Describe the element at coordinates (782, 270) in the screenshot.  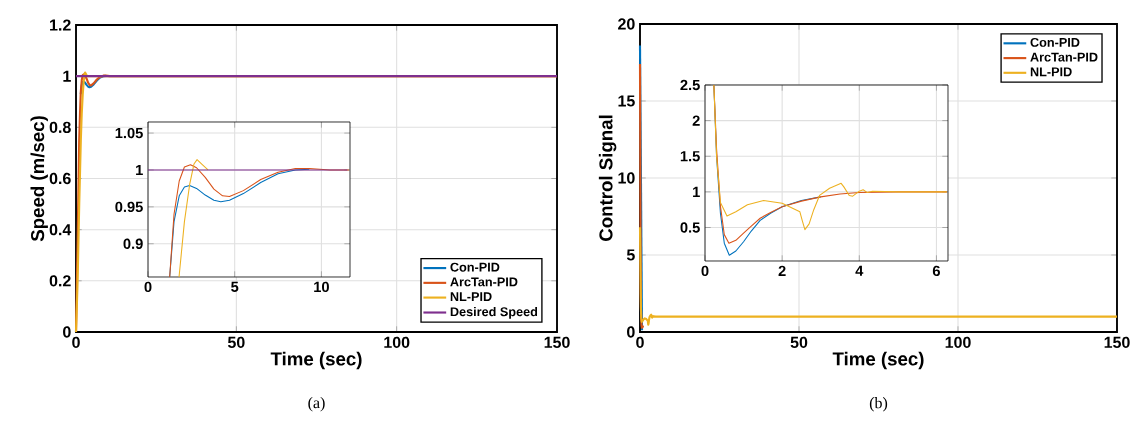
I see `x-tick-label: 2` at that location.